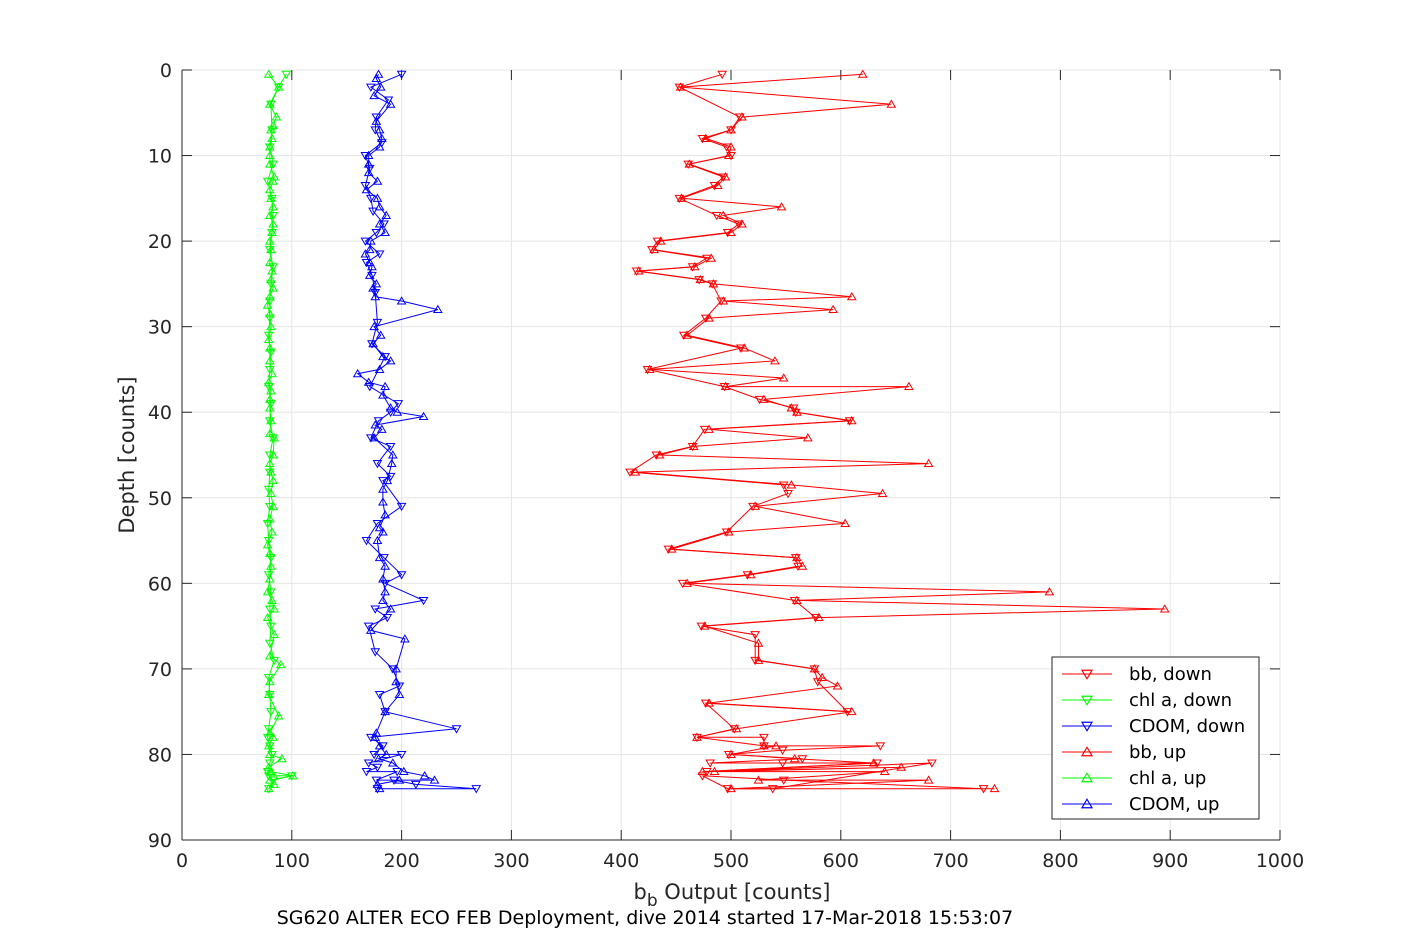 This screenshot has width=1417, height=945. I want to click on legend-label: chl a, up, so click(1167, 778).